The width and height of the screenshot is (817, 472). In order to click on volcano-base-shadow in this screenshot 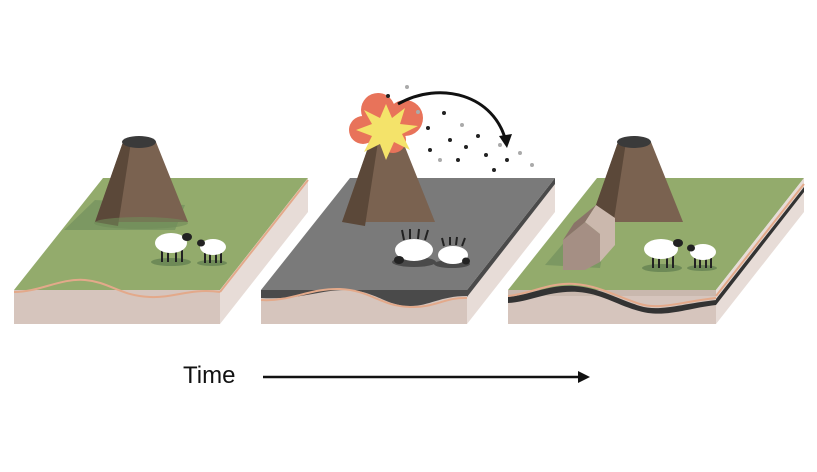, I will do `click(141, 223)`.